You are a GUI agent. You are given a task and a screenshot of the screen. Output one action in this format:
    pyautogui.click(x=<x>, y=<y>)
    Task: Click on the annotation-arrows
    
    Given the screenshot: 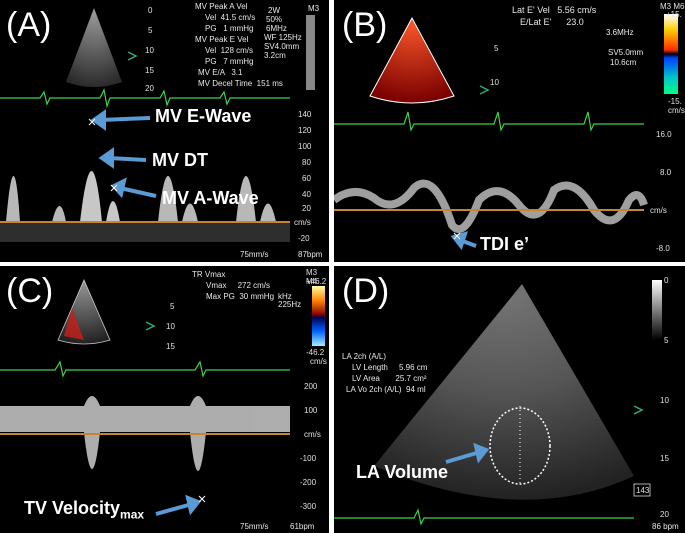 What is the action you would take?
    pyautogui.click(x=123, y=154)
    